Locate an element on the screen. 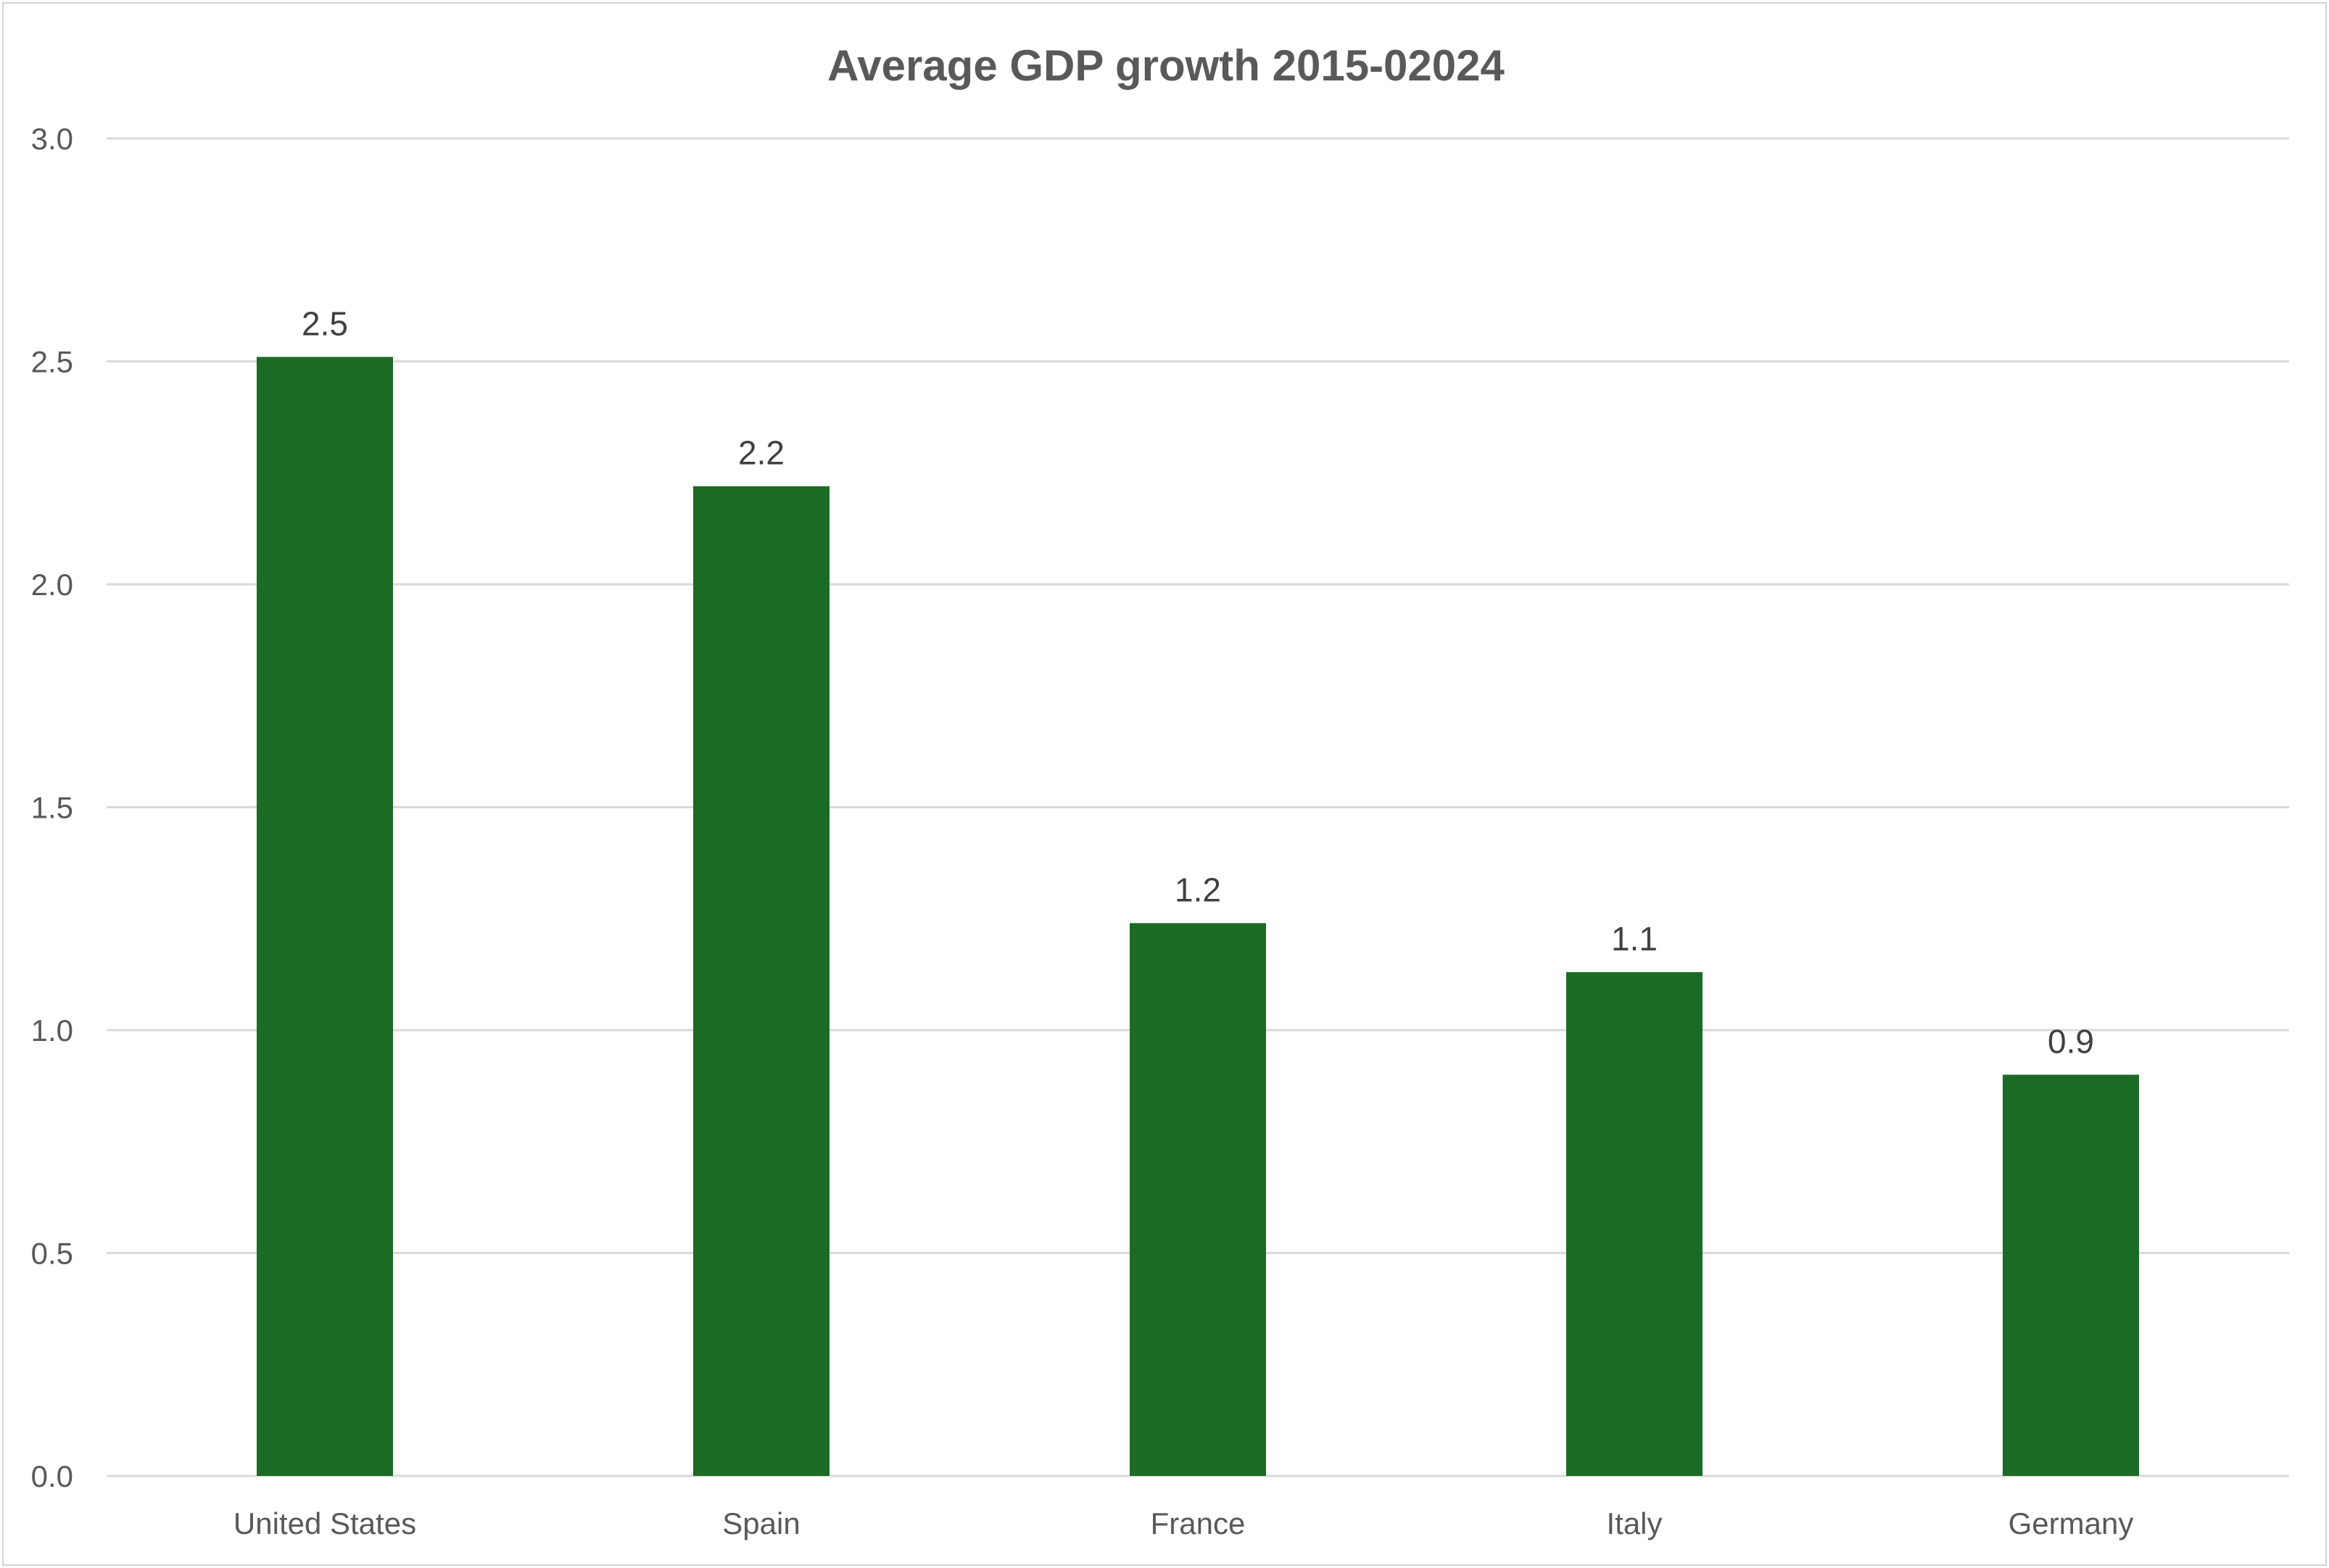 This screenshot has width=2329, height=1568. bar-germany is located at coordinates (2071, 1275).